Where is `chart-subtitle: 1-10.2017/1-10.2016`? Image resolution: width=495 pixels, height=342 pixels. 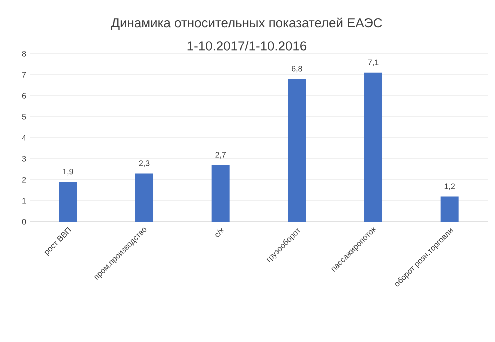
chart-subtitle: 1-10.2017/1-10.2016 is located at coordinates (247, 46).